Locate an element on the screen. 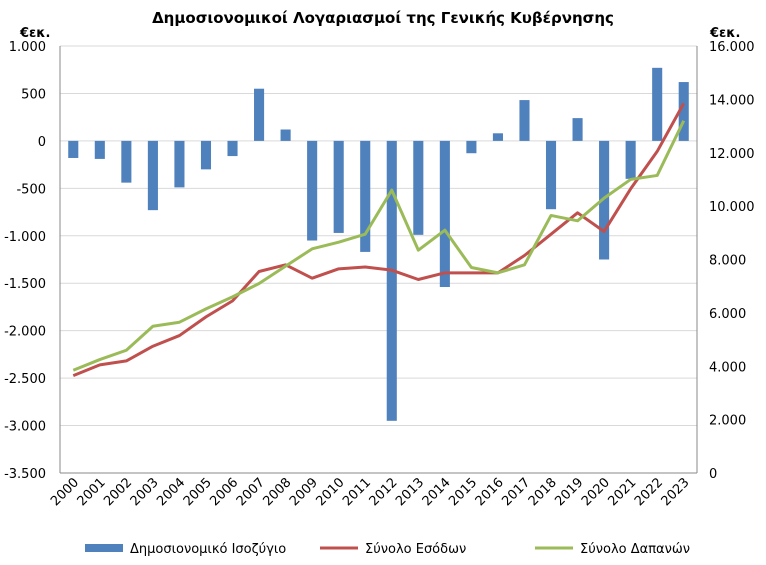  right-axis-unit: €εκ. is located at coordinates (724, 33).